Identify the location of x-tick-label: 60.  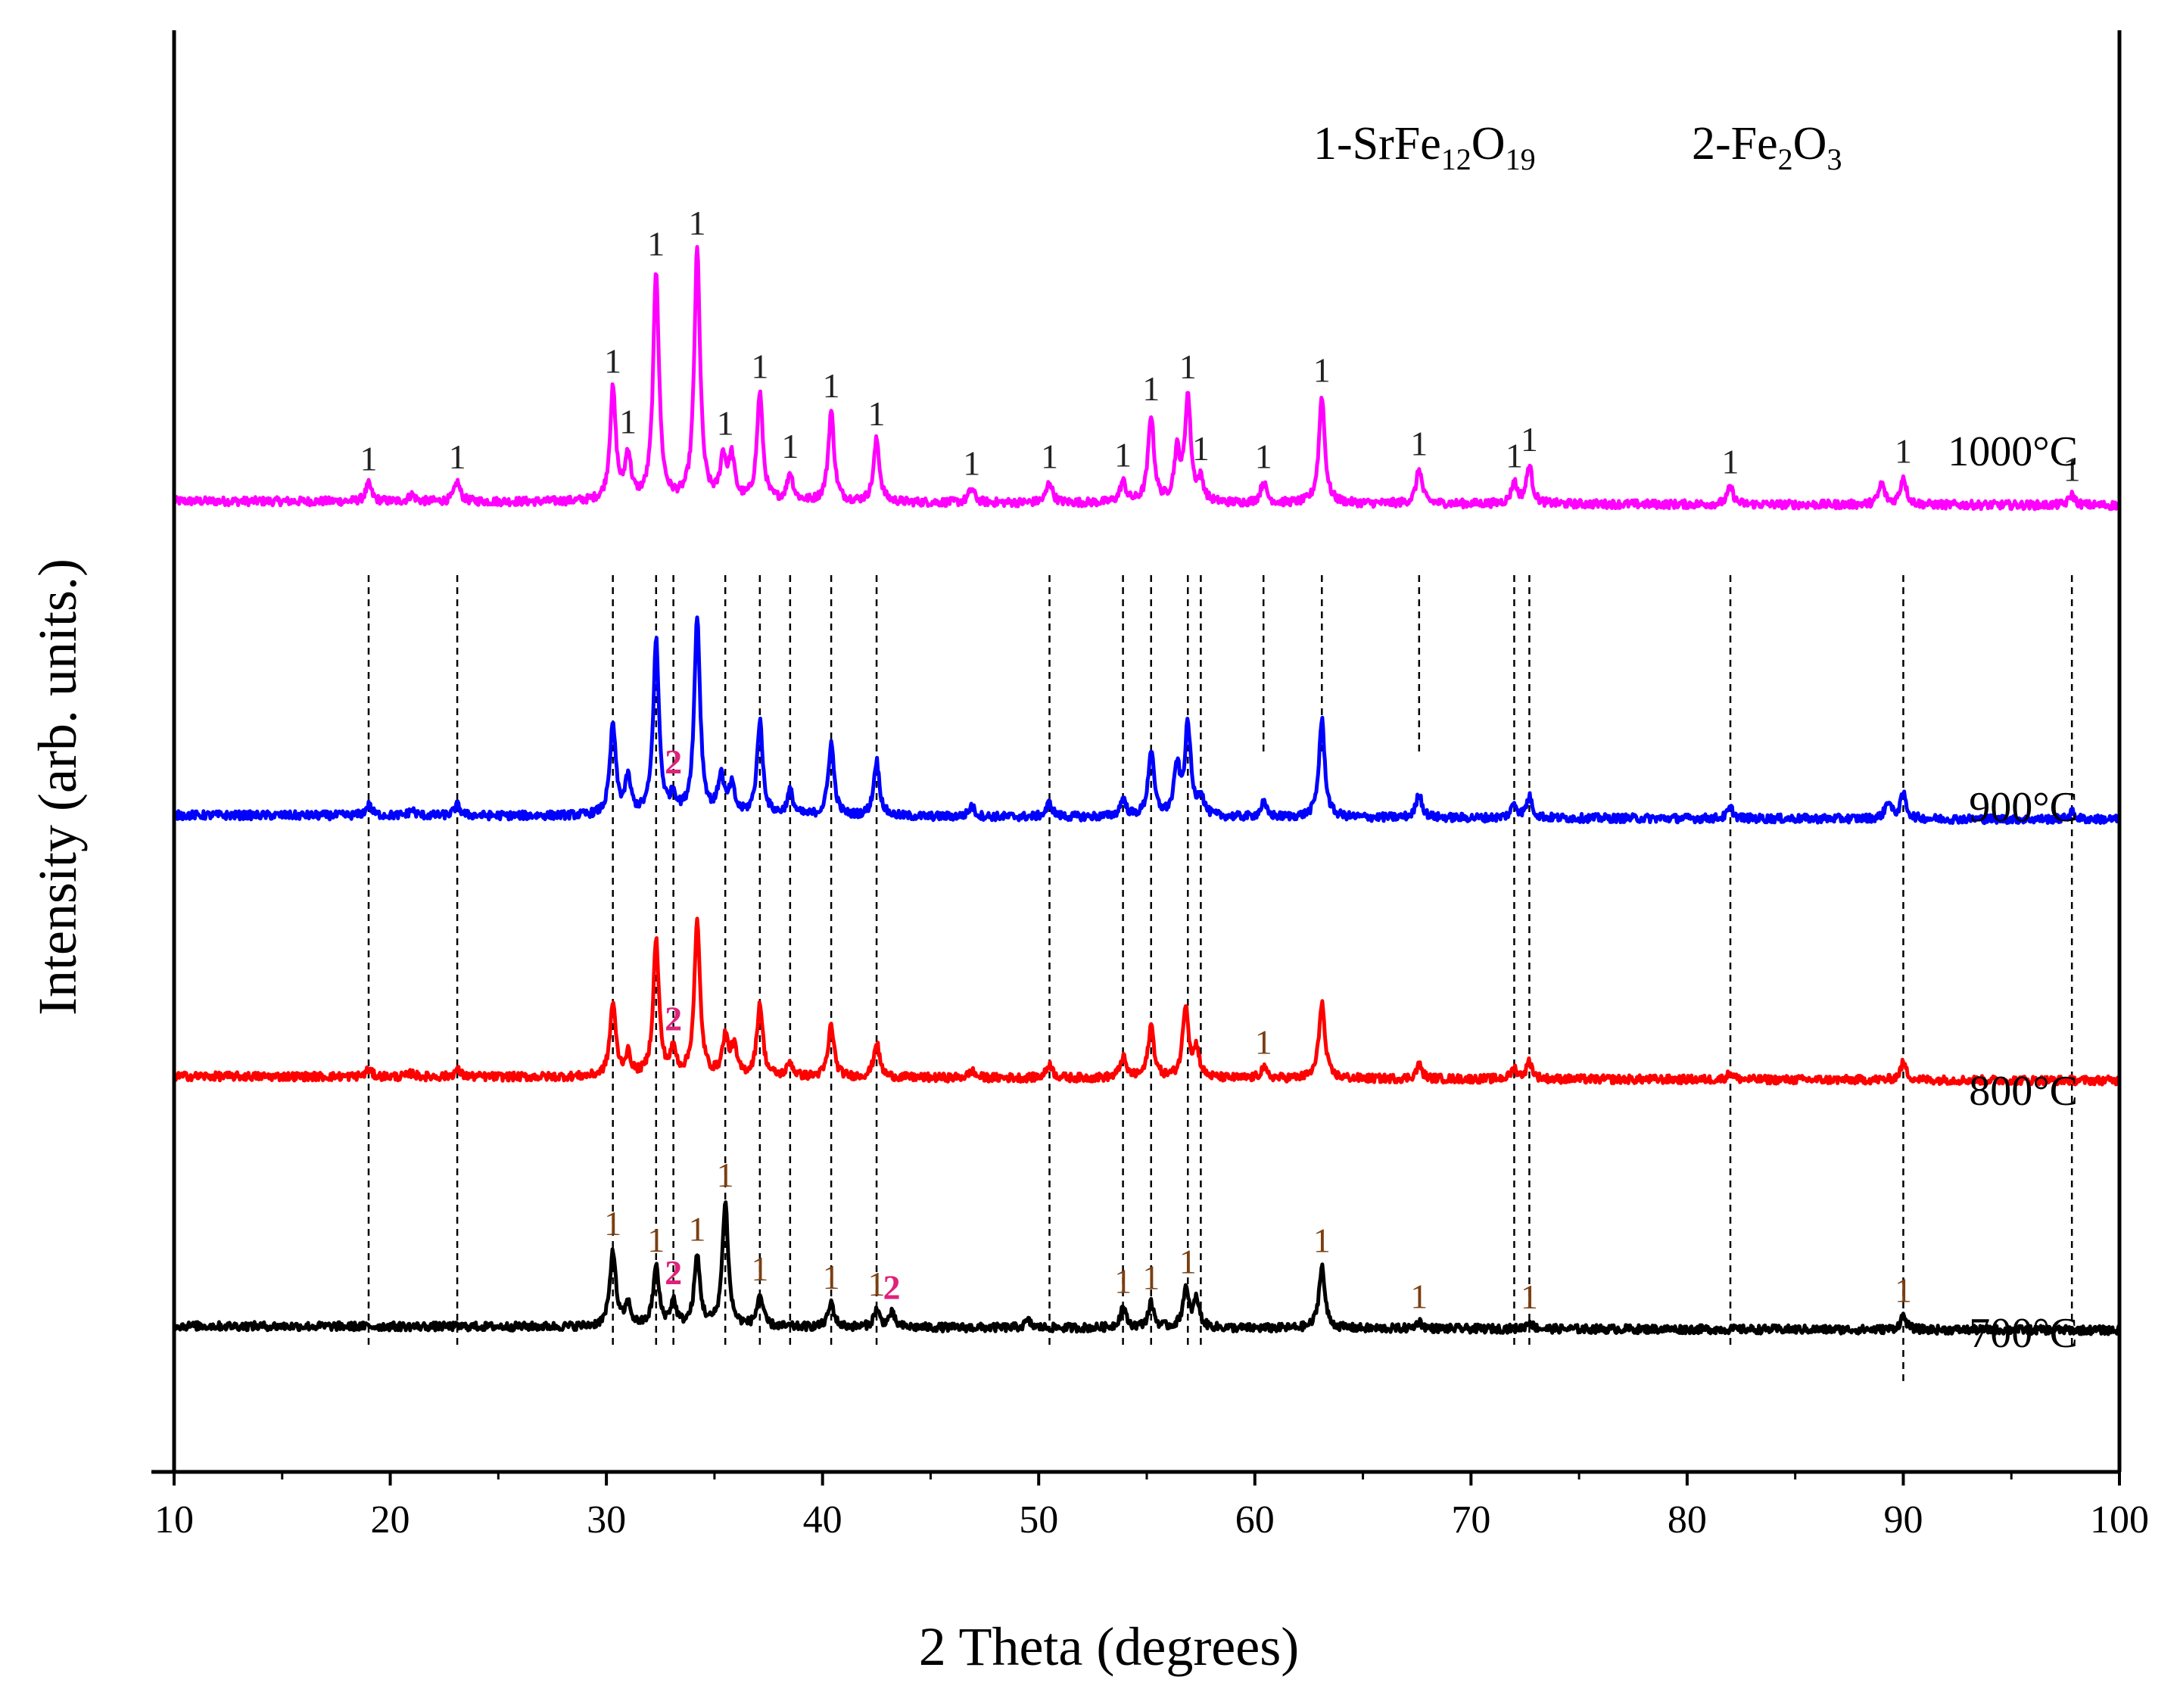
(1255, 1520).